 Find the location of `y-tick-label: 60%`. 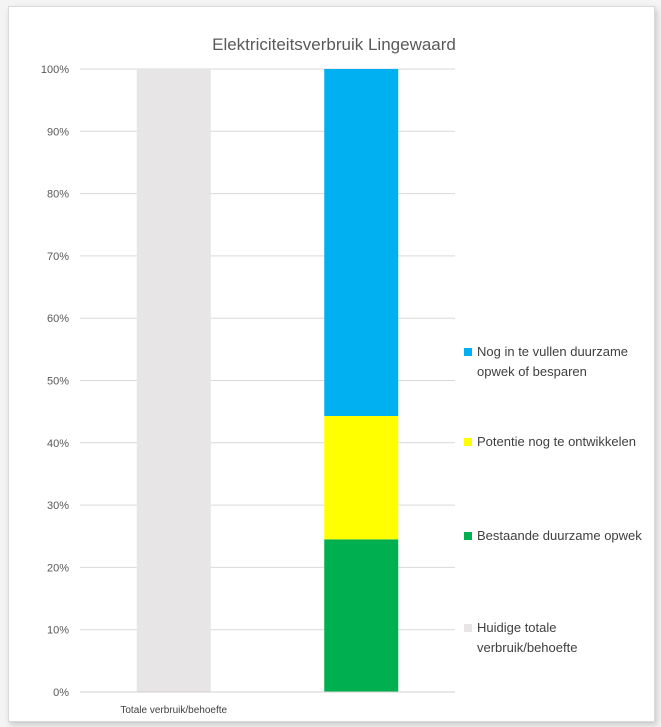

y-tick-label: 60% is located at coordinates (58, 319).